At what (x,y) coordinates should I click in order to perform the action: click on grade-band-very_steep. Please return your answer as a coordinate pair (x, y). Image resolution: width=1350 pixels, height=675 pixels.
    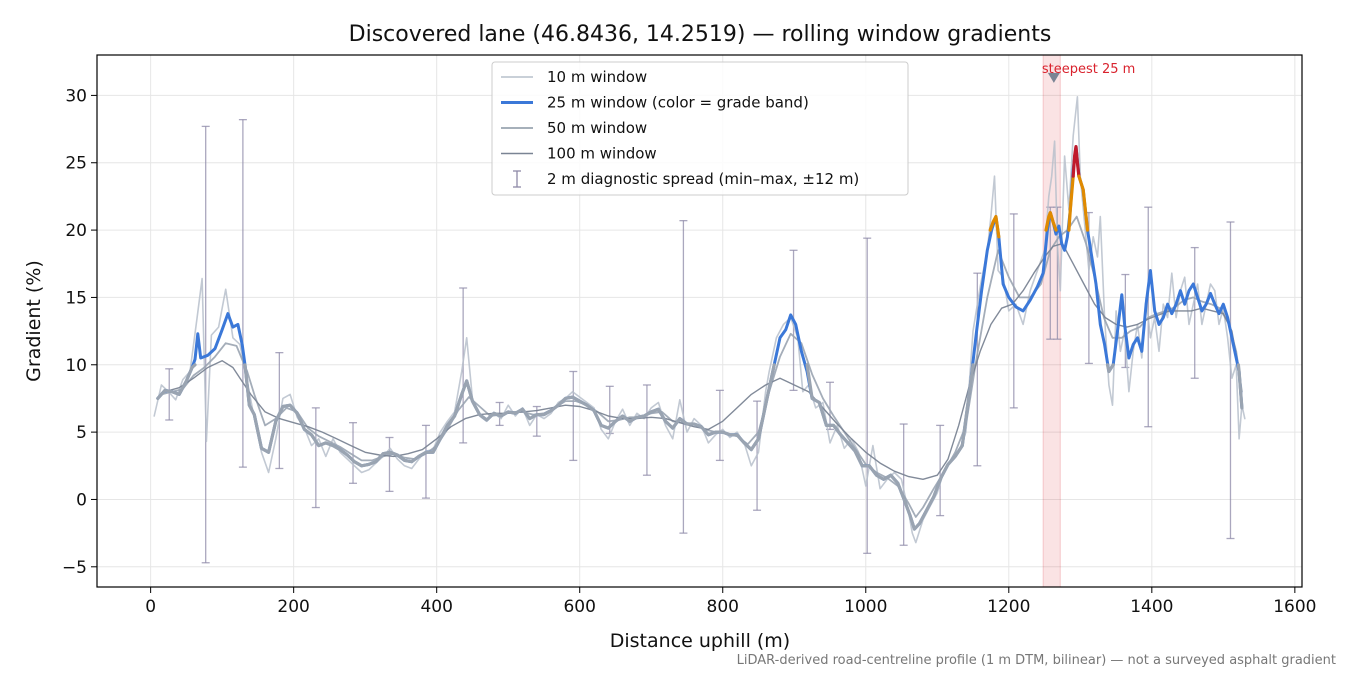
    Looking at the image, I should click on (1076, 161).